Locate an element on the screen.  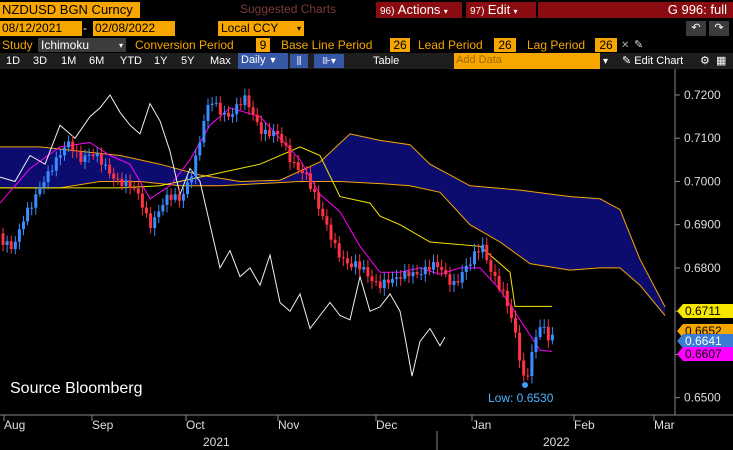
add-data-input: Add Data is located at coordinates (527, 61).